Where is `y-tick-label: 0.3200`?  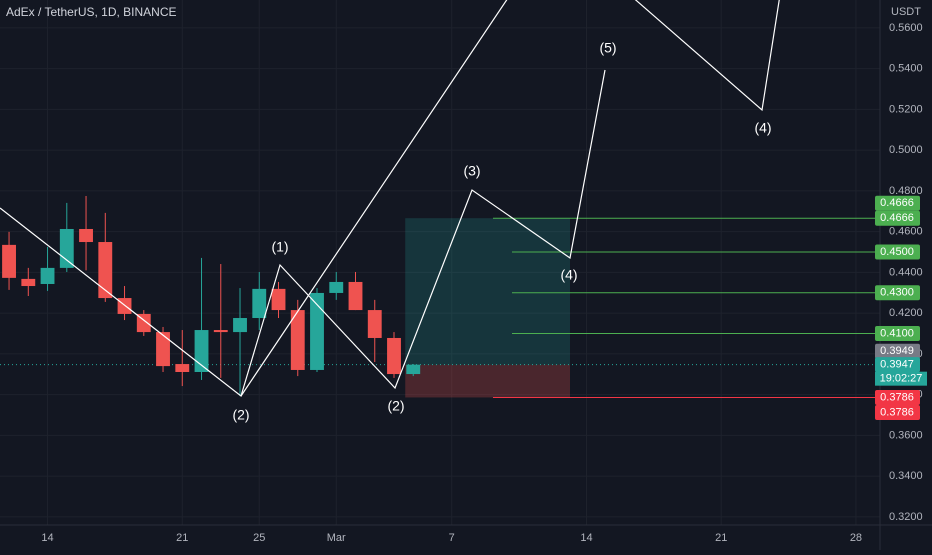 y-tick-label: 0.3200 is located at coordinates (906, 517).